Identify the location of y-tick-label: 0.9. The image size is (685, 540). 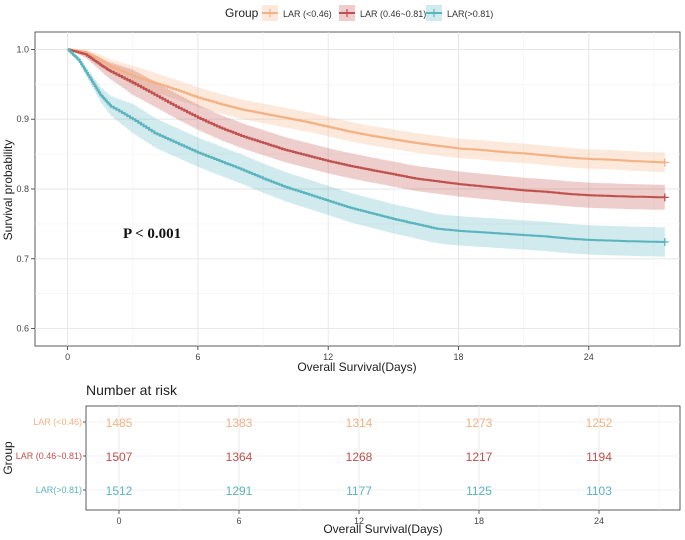
(22, 119).